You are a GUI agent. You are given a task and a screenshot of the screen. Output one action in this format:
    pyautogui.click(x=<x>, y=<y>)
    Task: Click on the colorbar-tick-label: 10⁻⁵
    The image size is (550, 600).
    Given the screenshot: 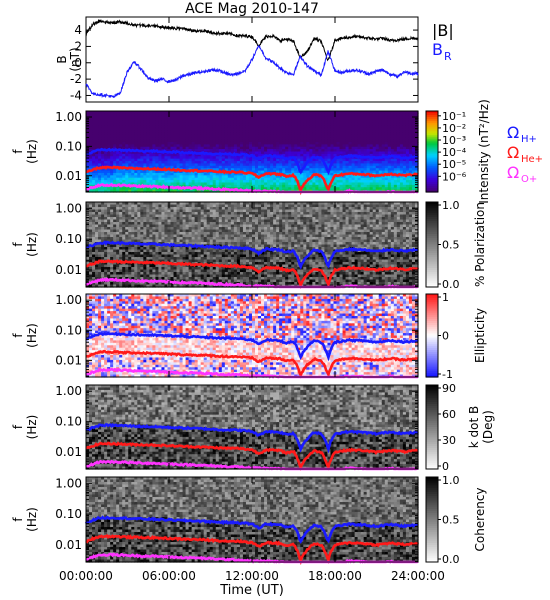 What is the action you would take?
    pyautogui.click(x=454, y=164)
    